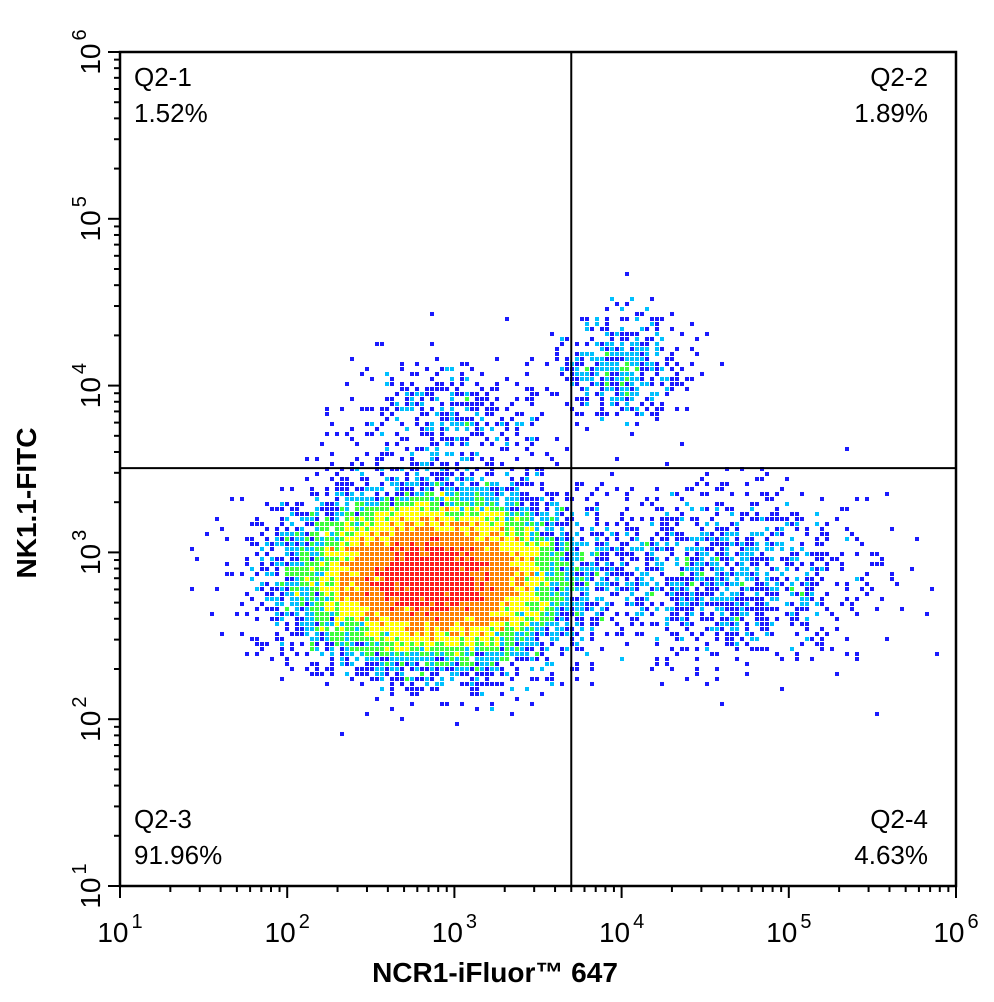 Image resolution: width=994 pixels, height=1002 pixels. What do you see at coordinates (891, 855) in the screenshot?
I see `quadrant-percent: 4.63%` at bounding box center [891, 855].